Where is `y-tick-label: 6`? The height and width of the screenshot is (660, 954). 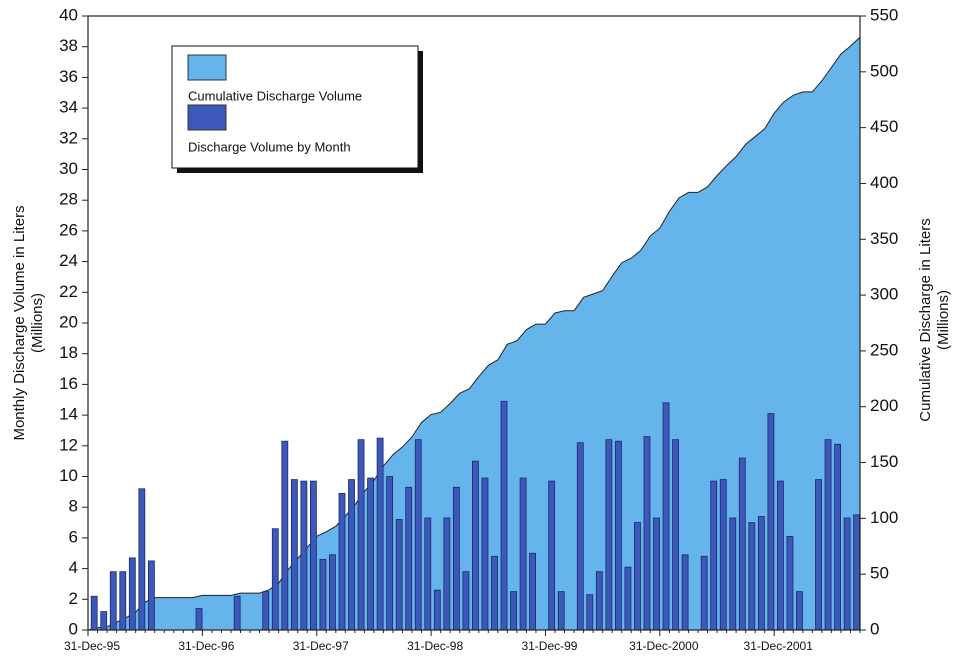
y-tick-label: 6 is located at coordinates (73, 536).